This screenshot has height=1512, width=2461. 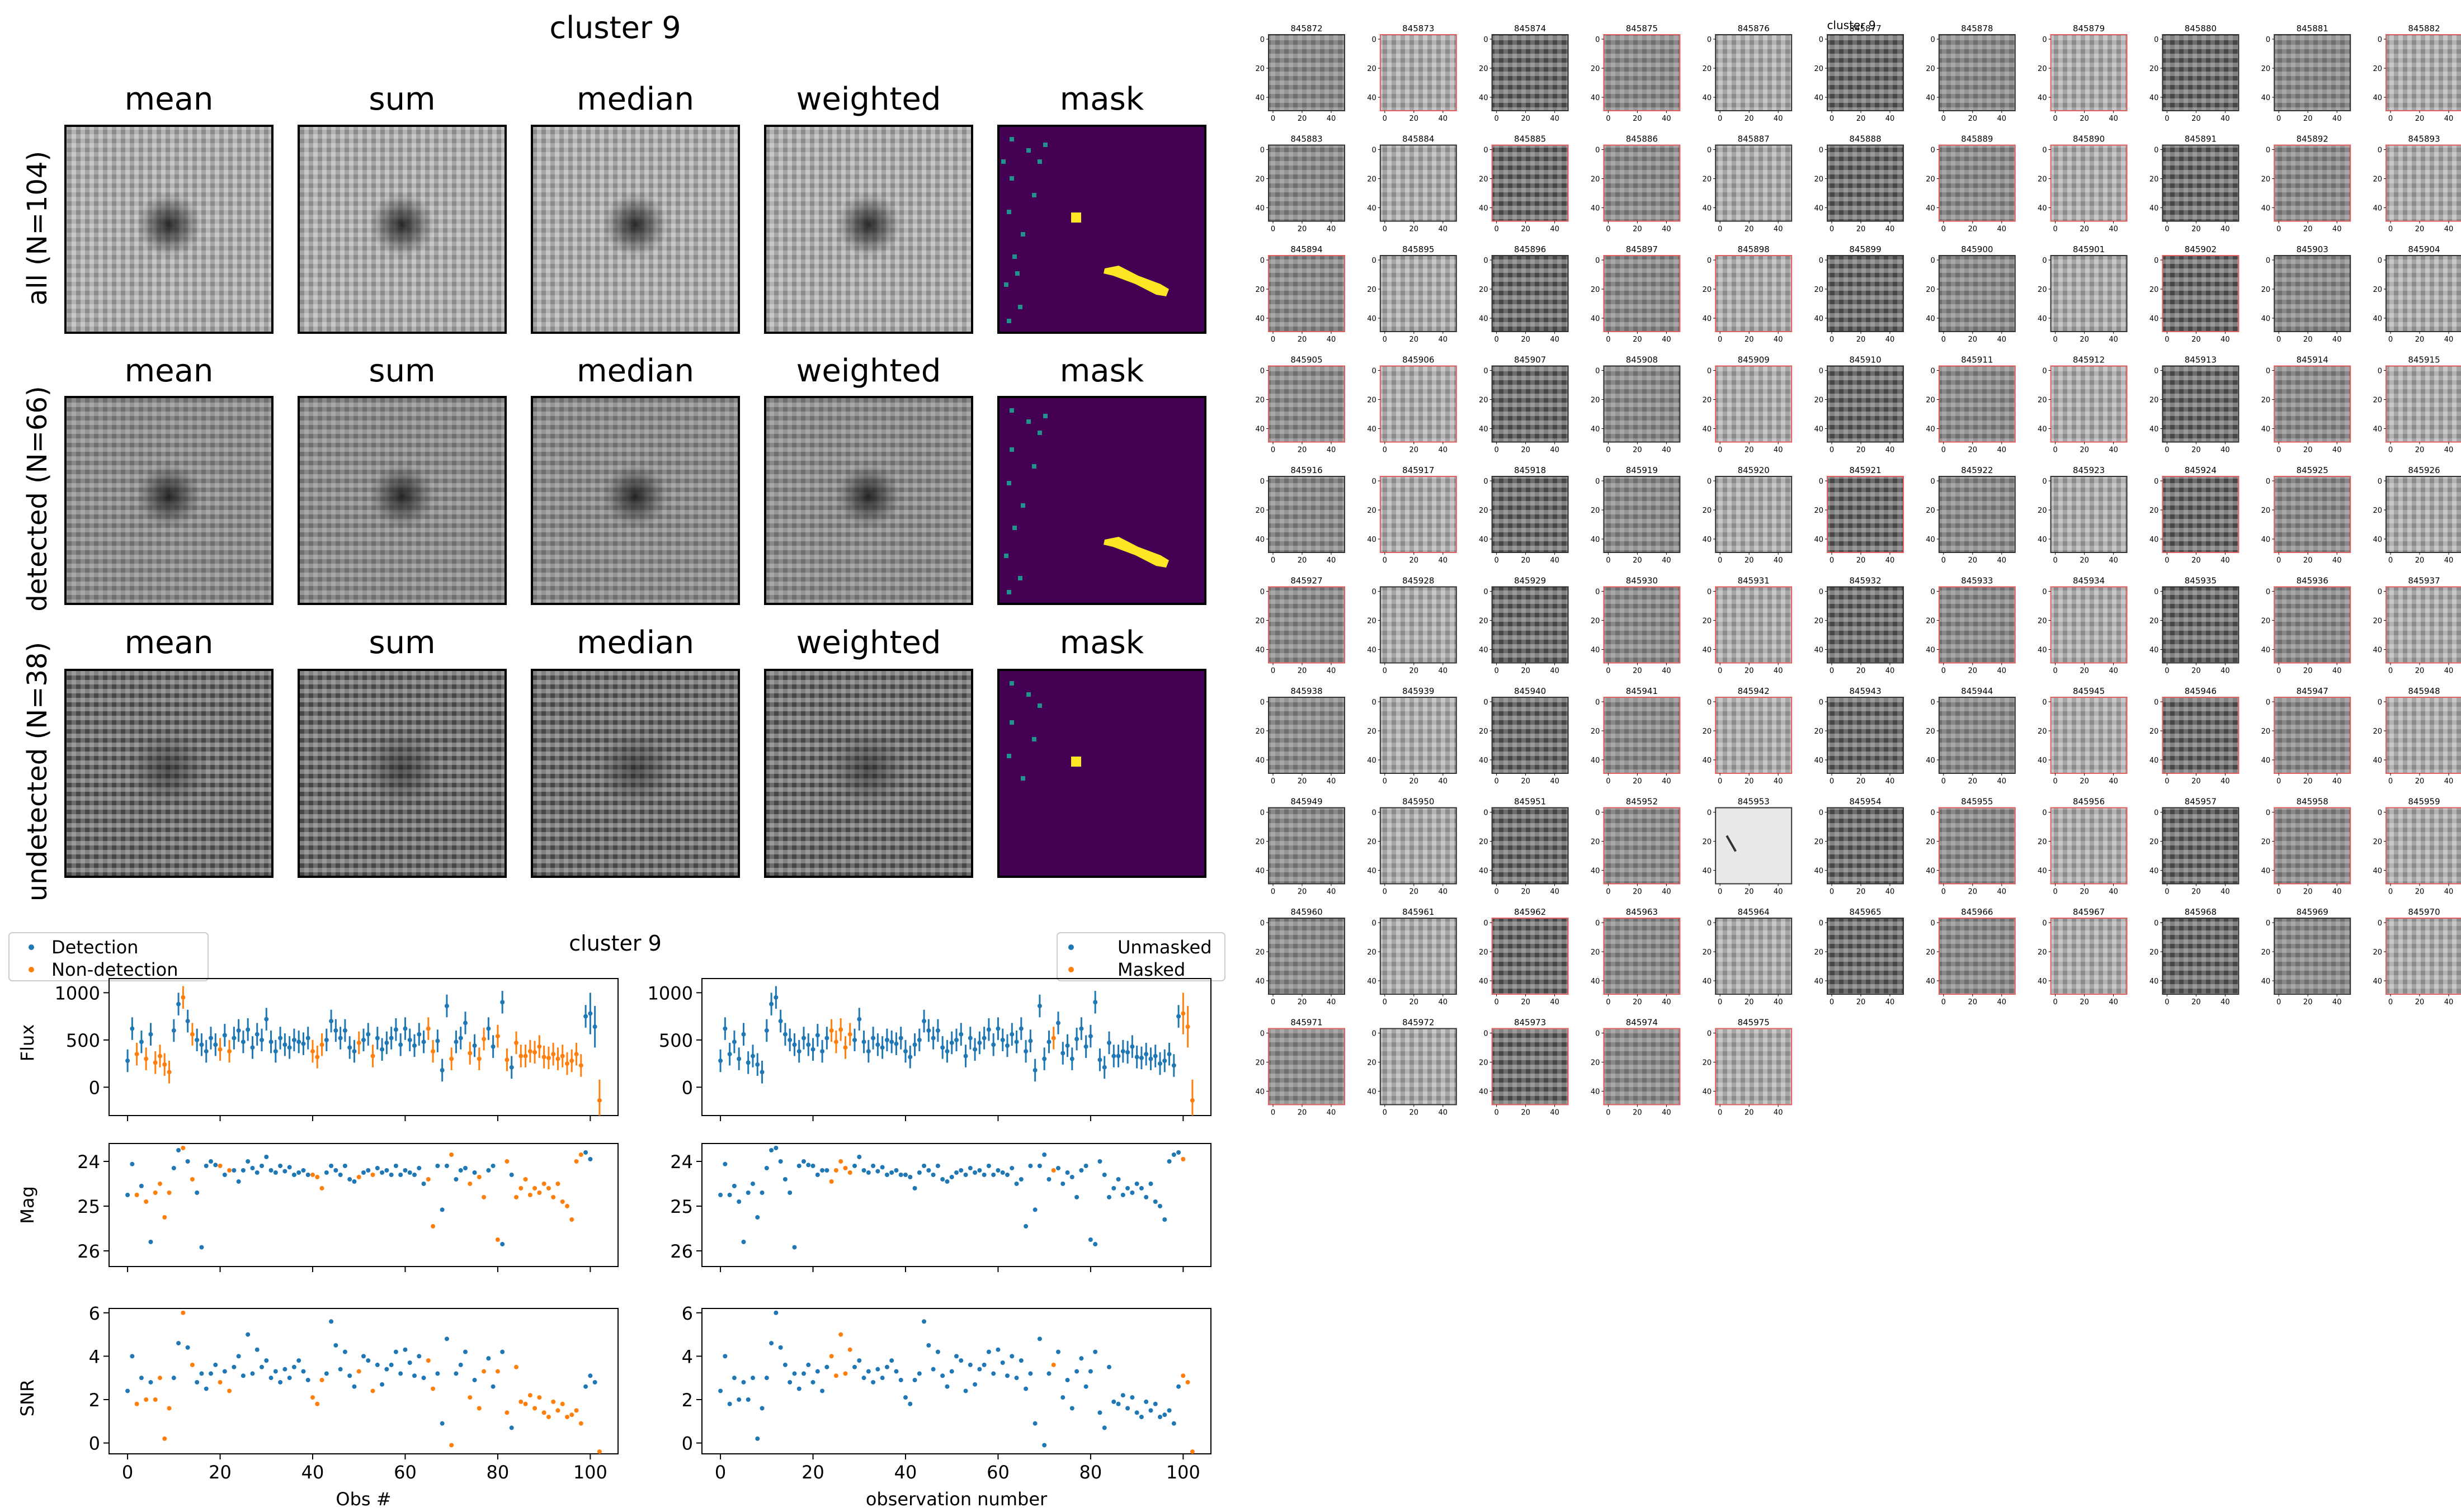 What do you see at coordinates (1102, 643) in the screenshot?
I see `stack-column-title: mask` at bounding box center [1102, 643].